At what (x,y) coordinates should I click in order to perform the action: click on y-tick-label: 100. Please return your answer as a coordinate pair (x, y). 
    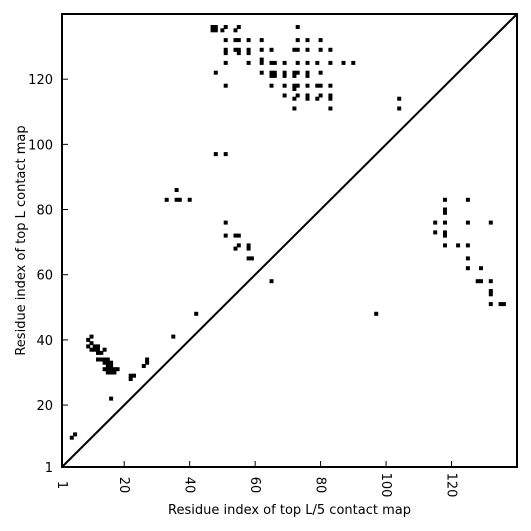
    Looking at the image, I should click on (40, 145).